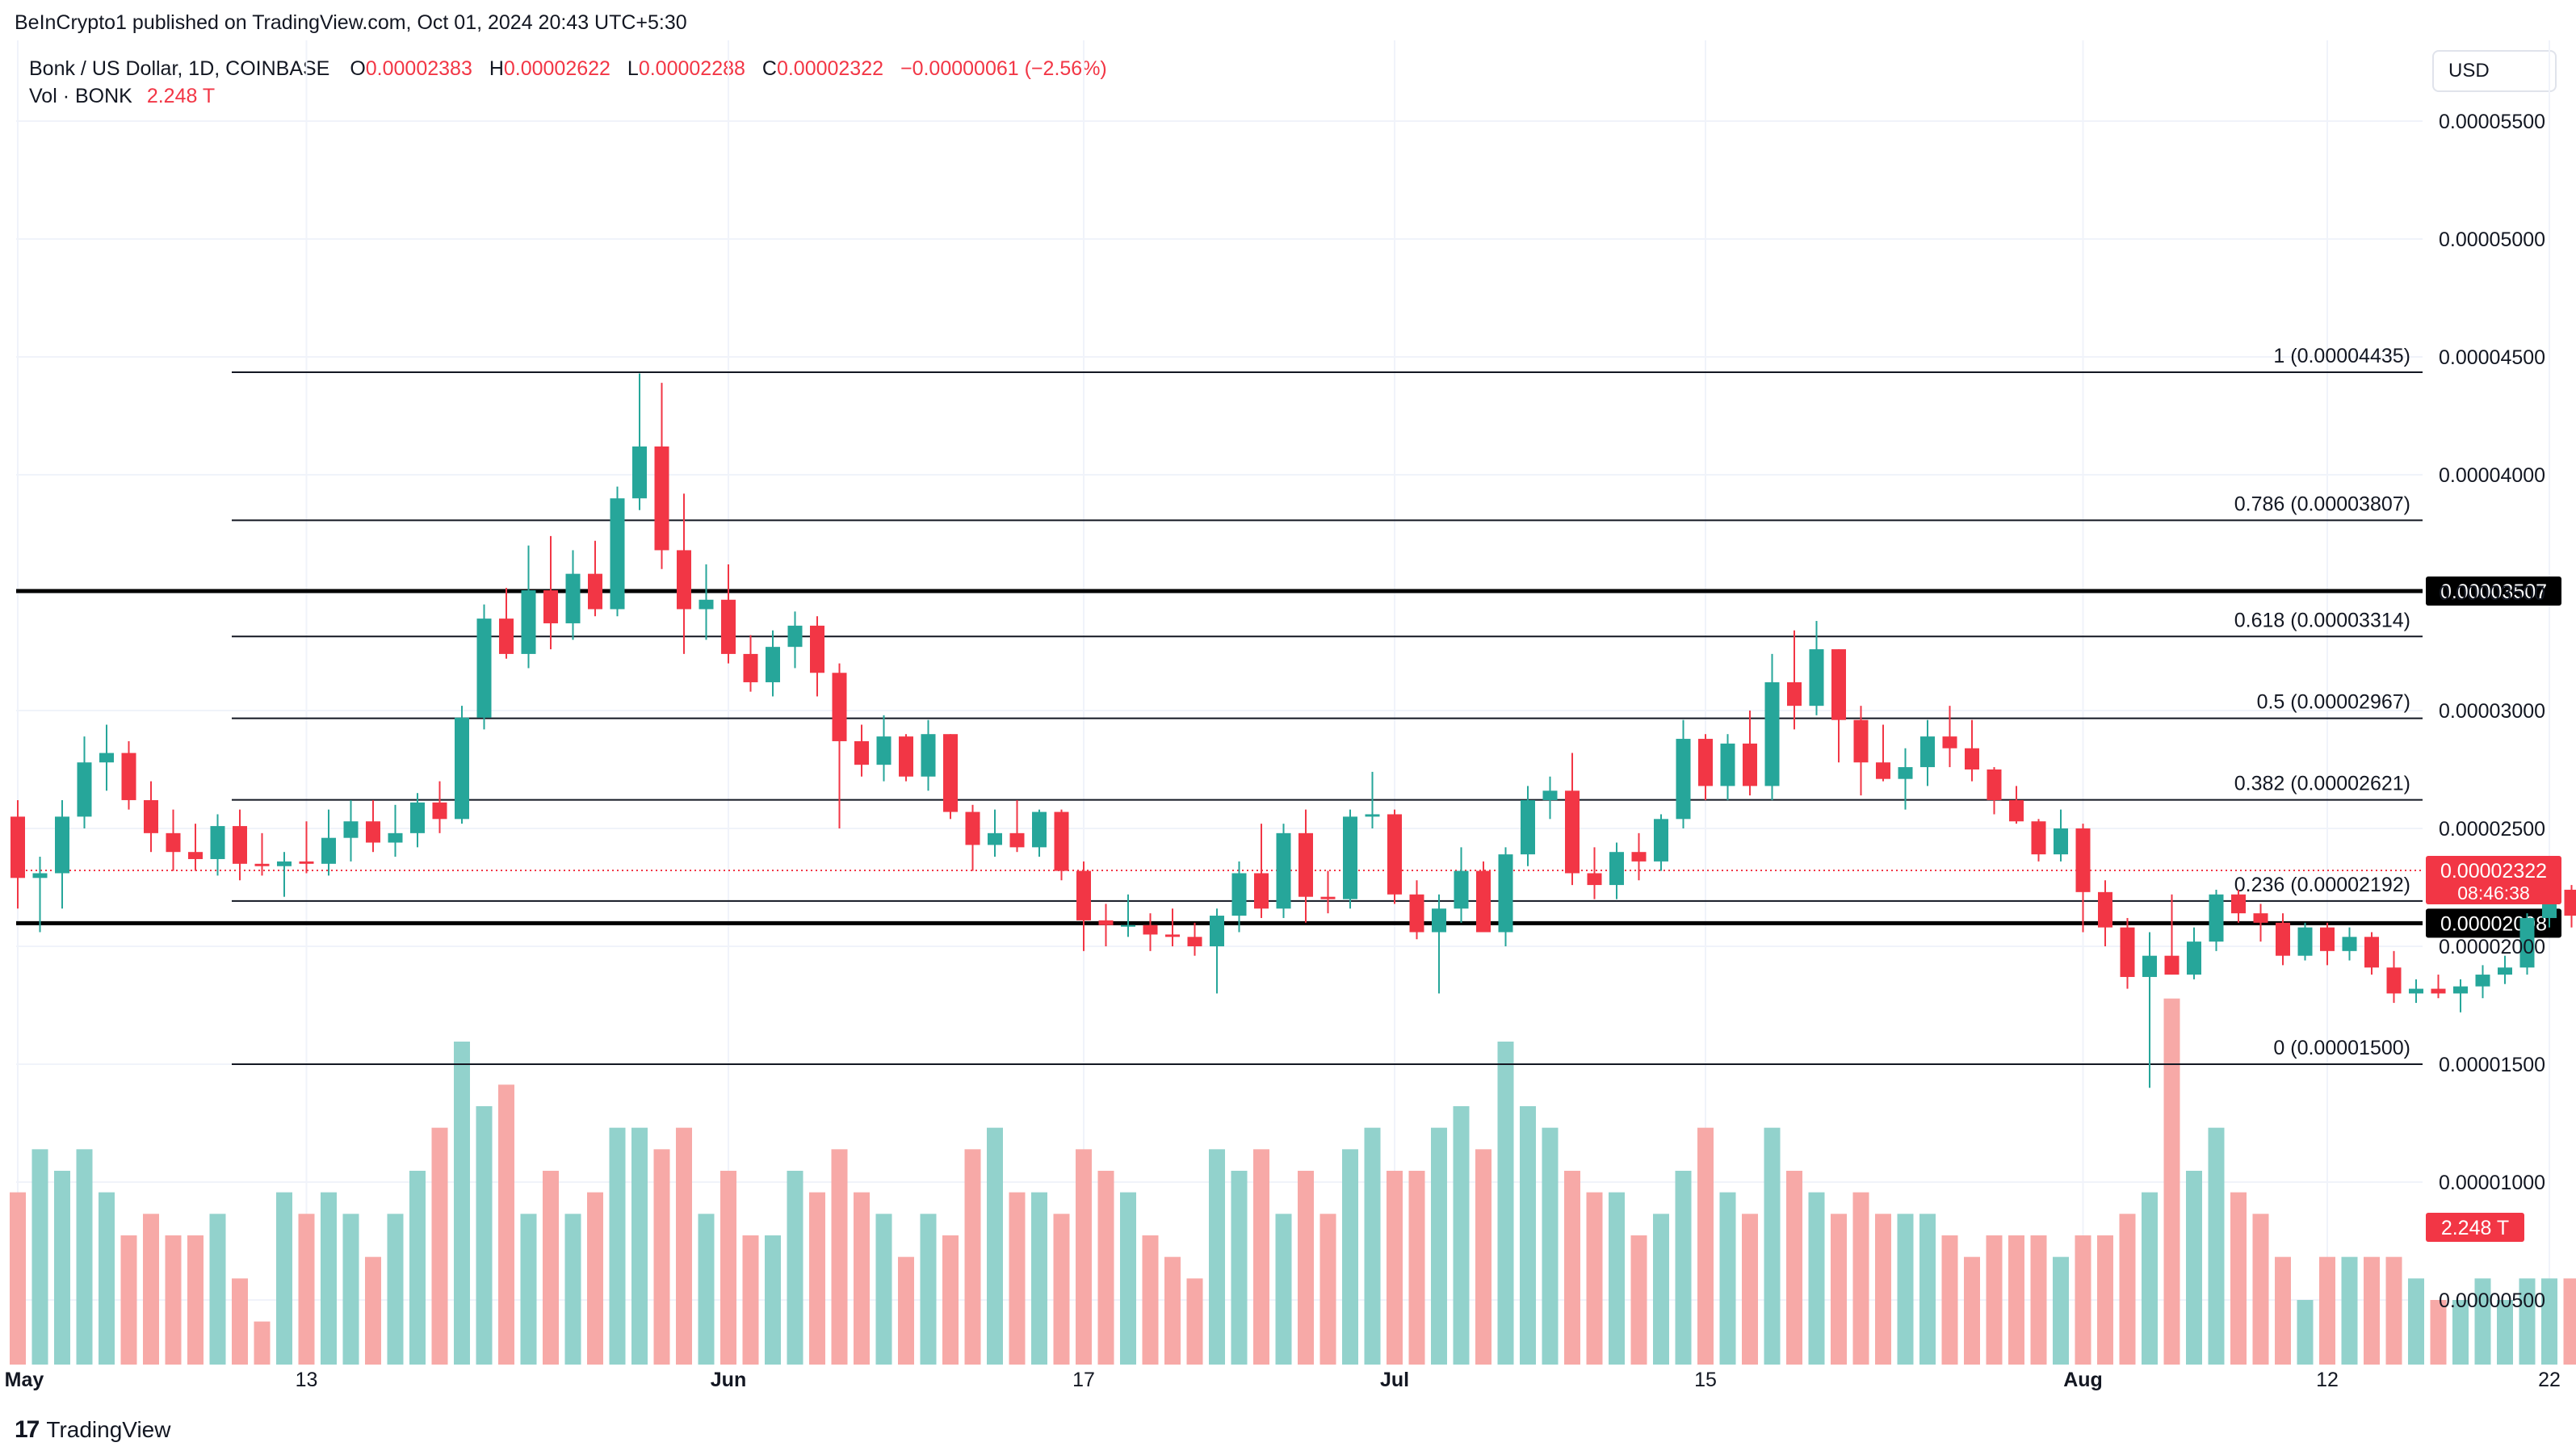  Describe the element at coordinates (2493, 893) in the screenshot. I see `countdown-label: 08:46:38` at that location.